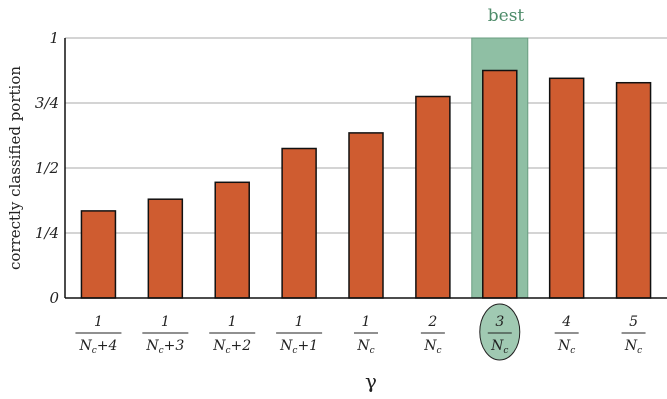 The image size is (667, 399). I want to click on x-tick-labels: 1 Nc+4 1 Nc+3 1 Nc+2 1 Nc+1 1 Nc 2 Nc 3 Nc 4 Nc 5 Nc, so click(360, 332).